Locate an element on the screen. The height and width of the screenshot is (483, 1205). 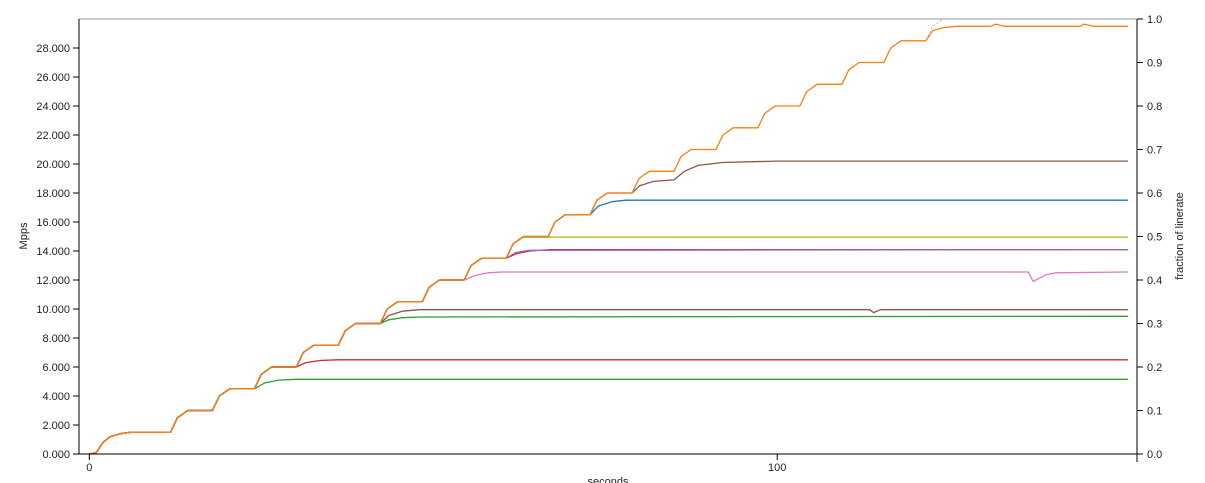
y-tick-label: 6.000 is located at coordinates (56, 368).